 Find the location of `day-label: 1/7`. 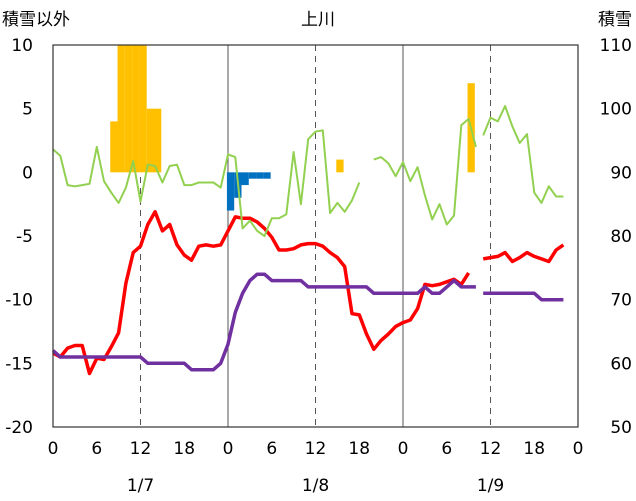

day-label: 1/7 is located at coordinates (140, 486).